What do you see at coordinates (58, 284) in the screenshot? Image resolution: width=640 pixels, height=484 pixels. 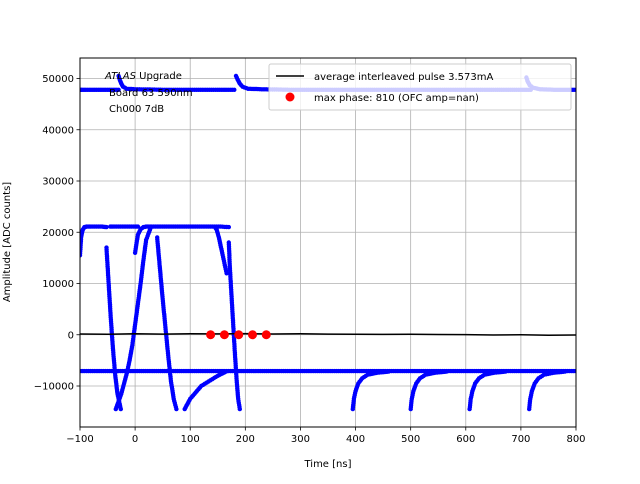 I see `y-tick-label: 10000` at bounding box center [58, 284].